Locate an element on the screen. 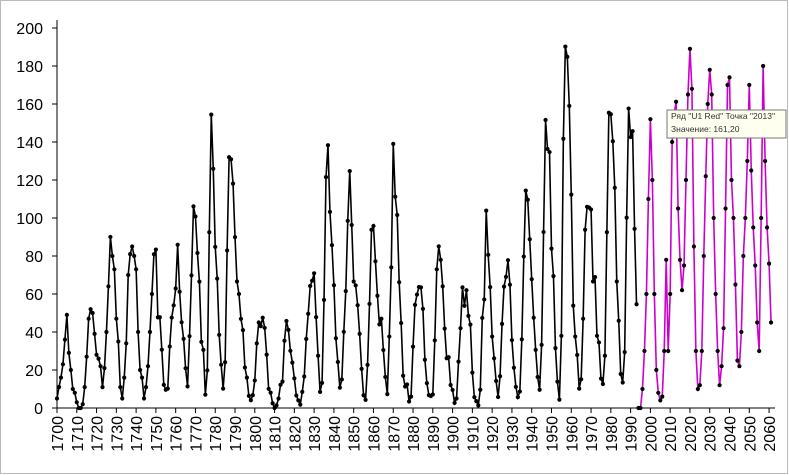 The image size is (789, 475). x-tick-label: 1800 is located at coordinates (256, 434).